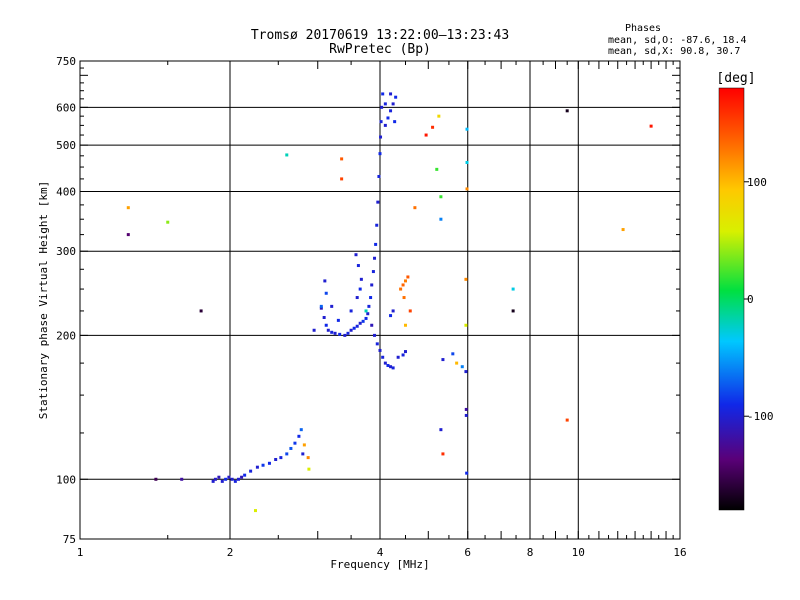 The image size is (800, 600). What do you see at coordinates (760, 416) in the screenshot?
I see `colorbar-tick-label: -100` at bounding box center [760, 416].